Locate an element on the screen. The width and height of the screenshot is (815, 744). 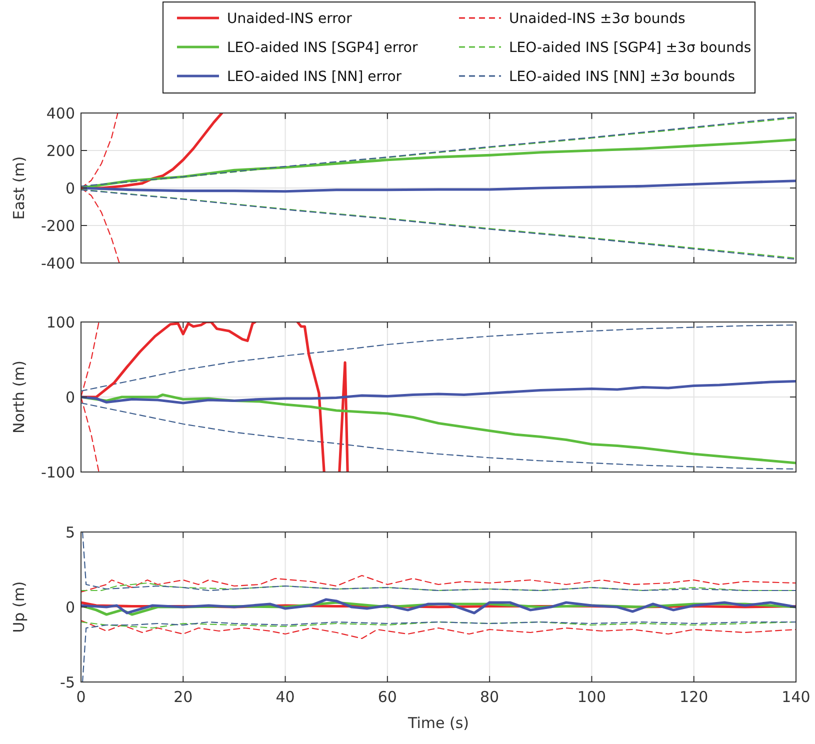
legend-label: LEO-aided INS [NN] error is located at coordinates (314, 76).